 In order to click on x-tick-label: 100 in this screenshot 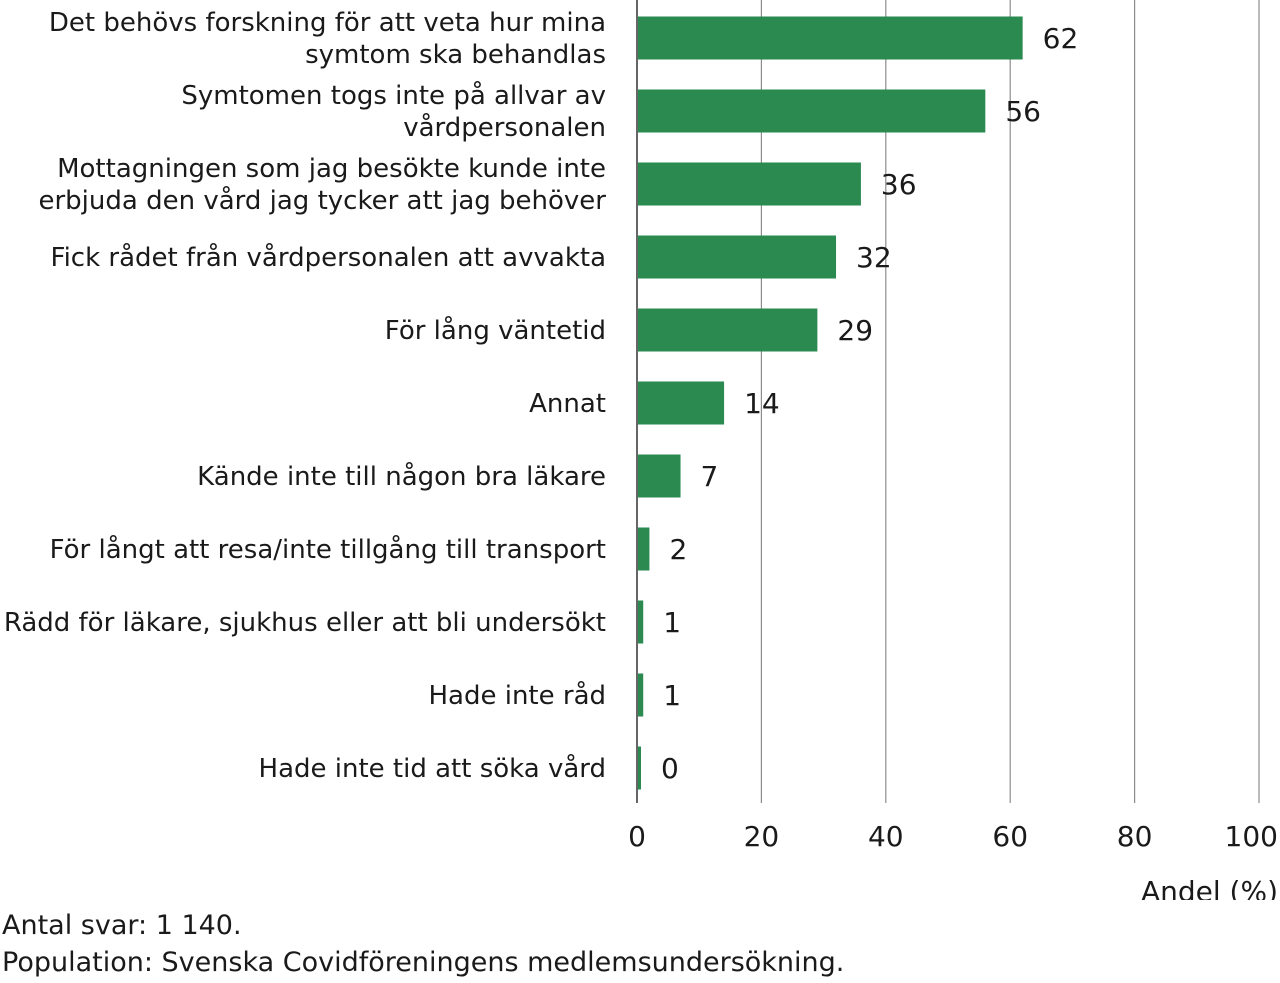, I will do `click(1251, 836)`.